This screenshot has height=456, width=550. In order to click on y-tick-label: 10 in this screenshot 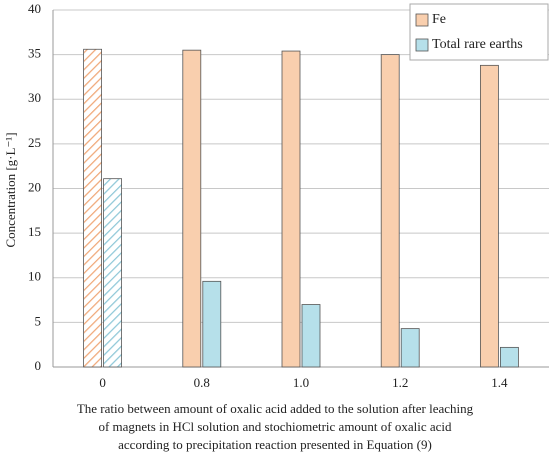, I will do `click(34, 276)`.